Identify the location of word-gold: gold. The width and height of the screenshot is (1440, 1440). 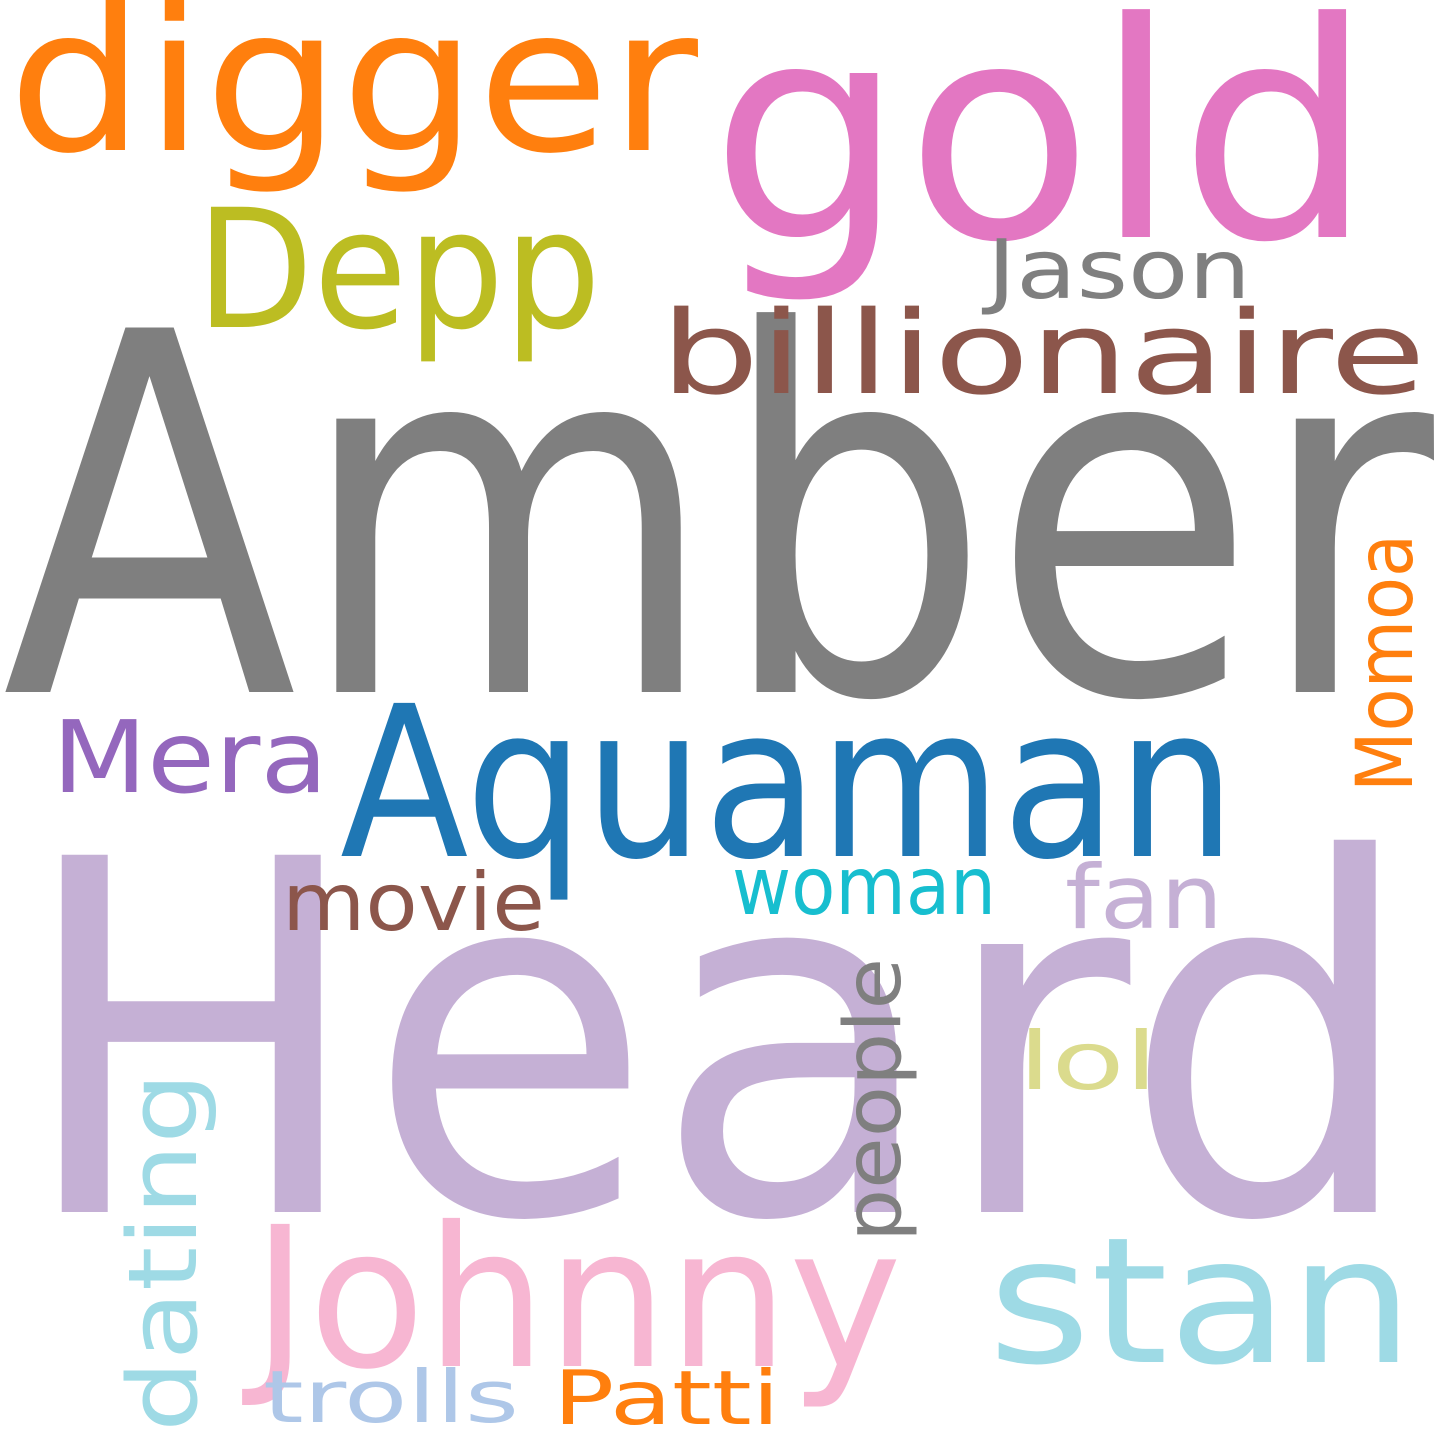
(1042, 154).